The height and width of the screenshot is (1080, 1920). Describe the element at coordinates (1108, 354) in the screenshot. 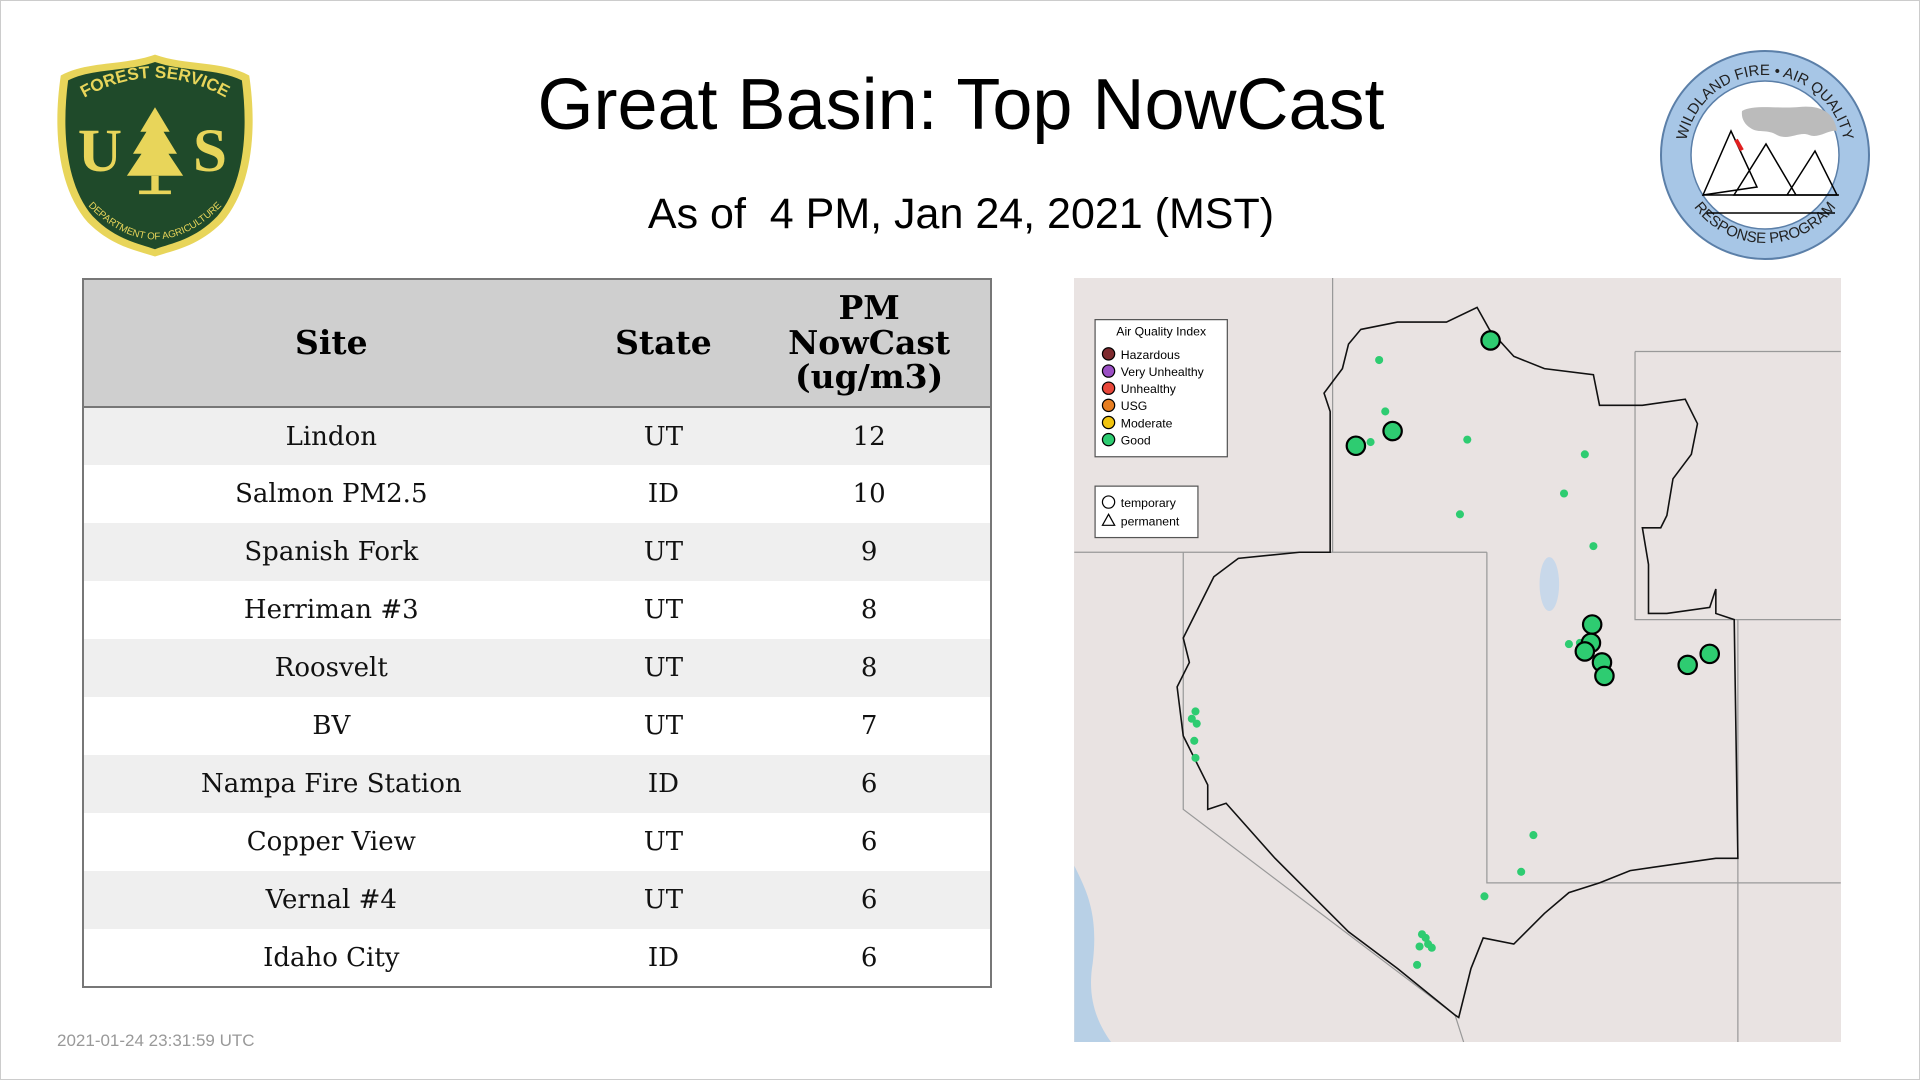

I see `legend-swatch-hazardous` at that location.